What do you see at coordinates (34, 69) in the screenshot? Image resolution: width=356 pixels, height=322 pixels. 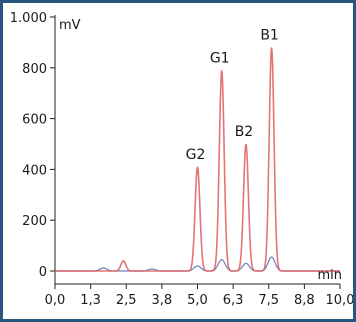 I see `y-tick-label: 800` at bounding box center [34, 69].